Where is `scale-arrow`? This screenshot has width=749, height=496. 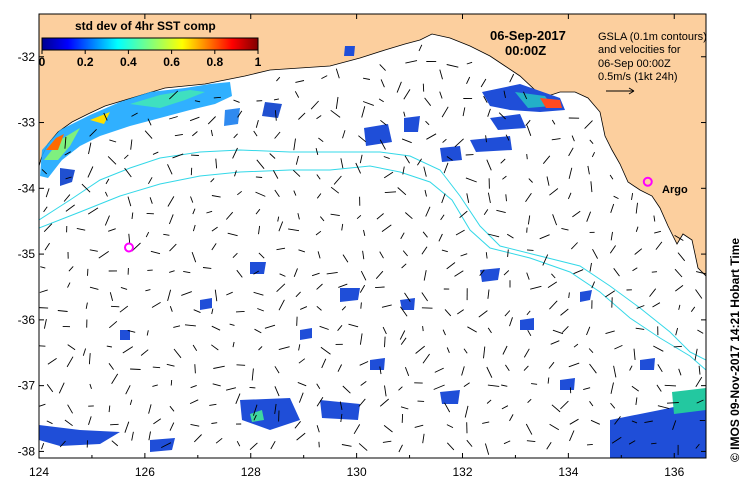
scale-arrow is located at coordinates (620, 91).